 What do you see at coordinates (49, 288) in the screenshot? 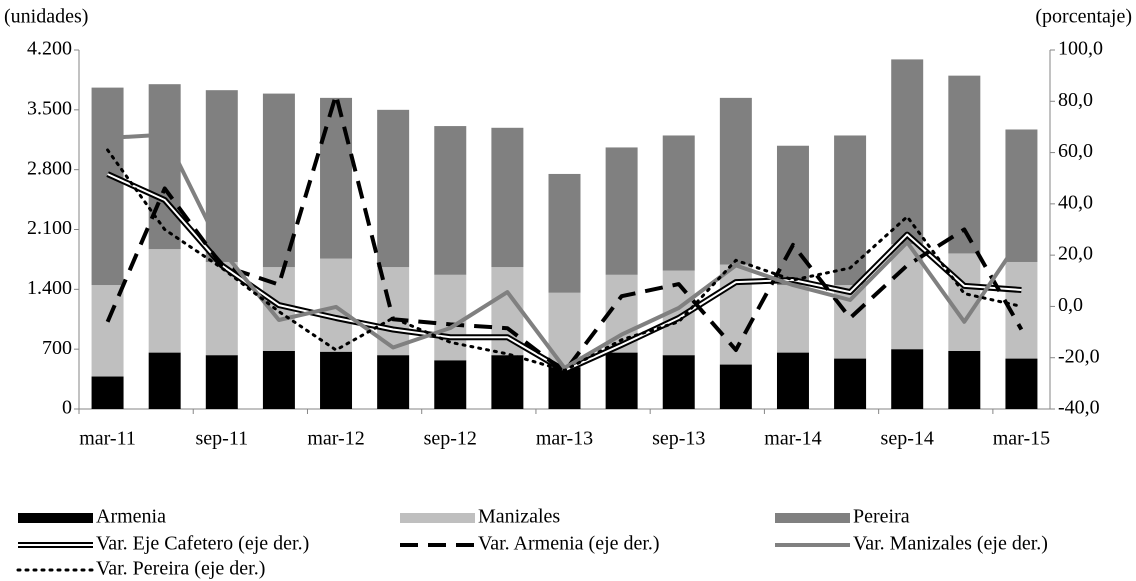
I see `y-tick-label: 1.400` at bounding box center [49, 288].